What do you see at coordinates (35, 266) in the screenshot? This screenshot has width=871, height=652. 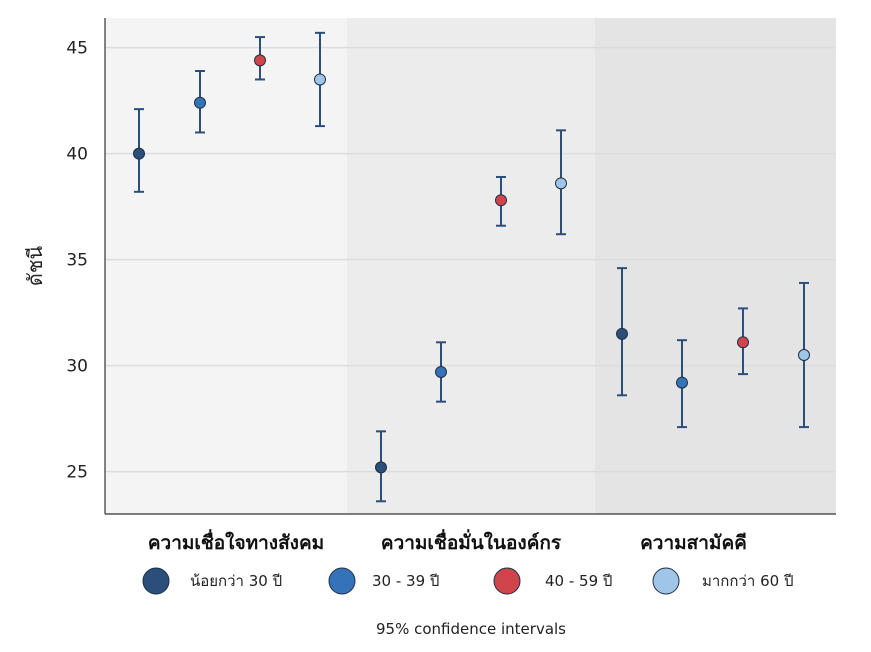 I see `y-axis-label: ดัชนี` at bounding box center [35, 266].